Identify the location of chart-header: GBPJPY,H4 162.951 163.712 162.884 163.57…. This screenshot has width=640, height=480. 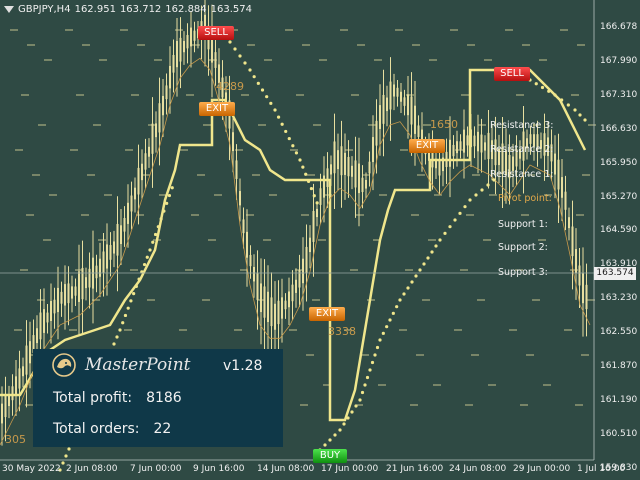
(128, 9).